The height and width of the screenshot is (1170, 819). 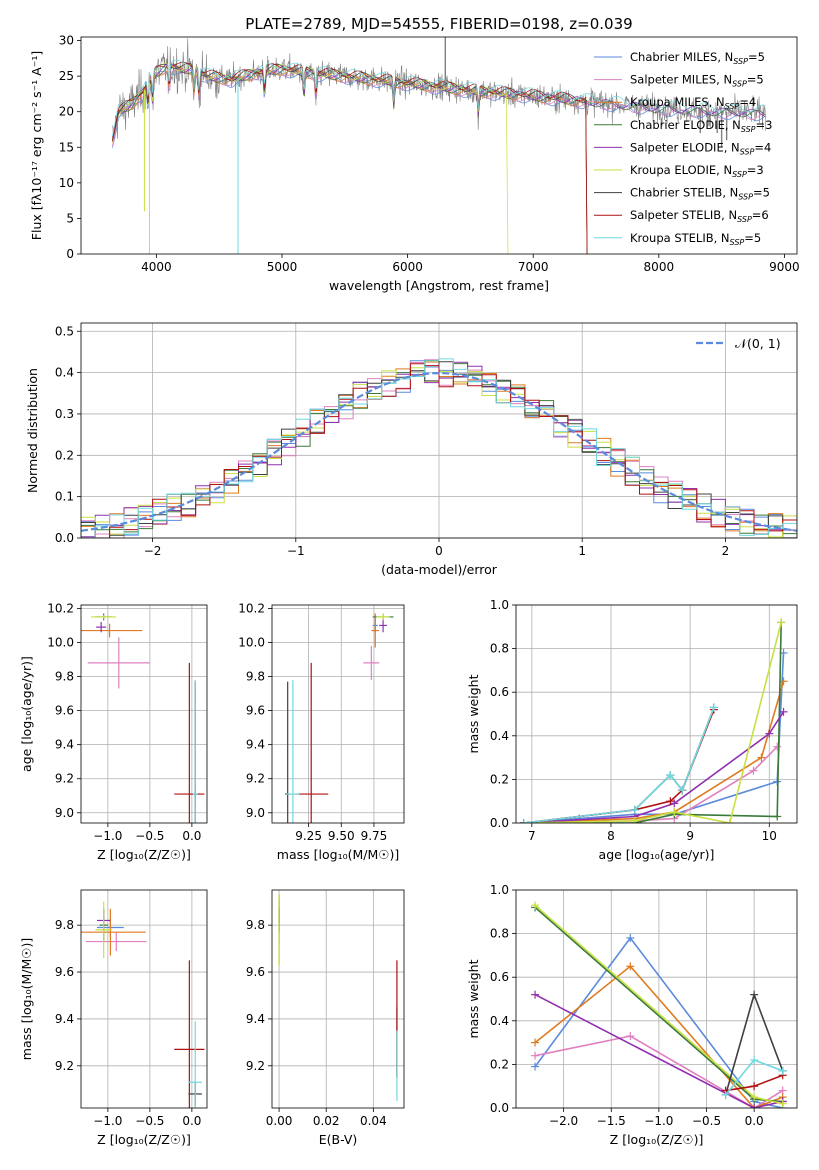 What do you see at coordinates (374, 836) in the screenshot?
I see `x-tick-label: 9.75` at bounding box center [374, 836].